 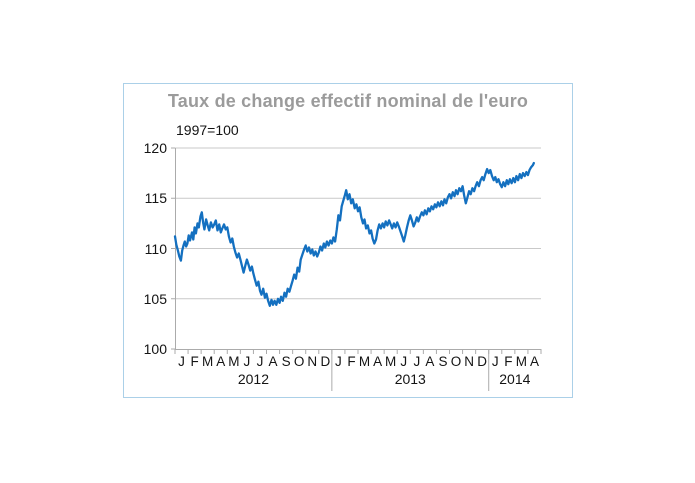 What do you see at coordinates (253, 379) in the screenshot?
I see `year-label: 2012` at bounding box center [253, 379].